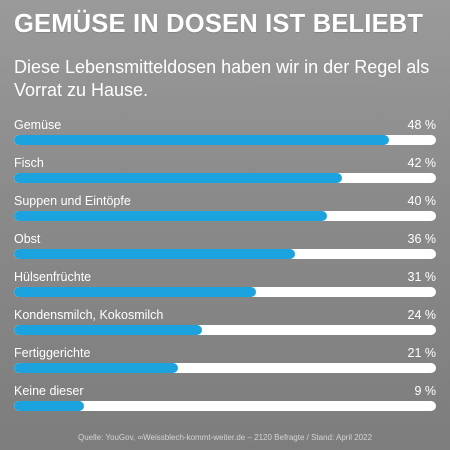 This screenshot has height=450, width=450. What do you see at coordinates (38, 125) in the screenshot?
I see `category-label: Gemüse` at bounding box center [38, 125].